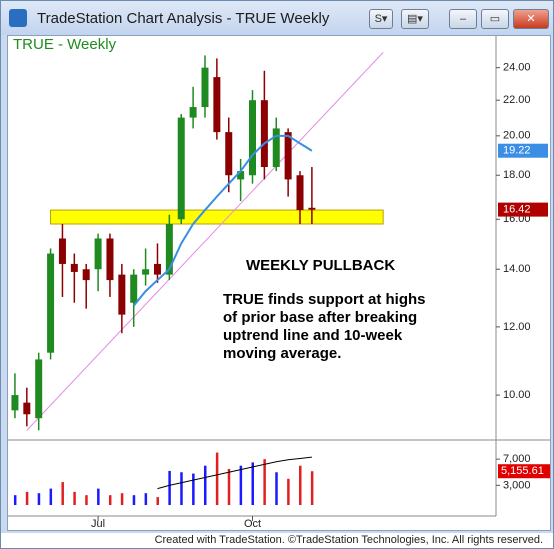  I want to click on volume-tag-label: 5,155.61, so click(522, 471).